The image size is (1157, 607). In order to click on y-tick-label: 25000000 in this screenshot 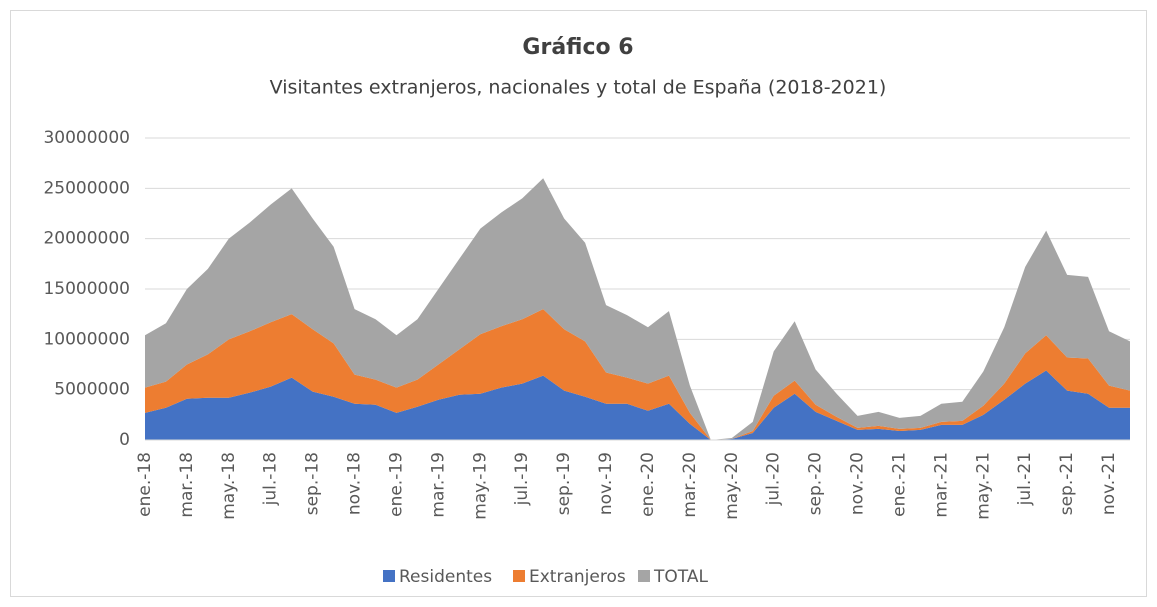, I will do `click(86, 188)`.